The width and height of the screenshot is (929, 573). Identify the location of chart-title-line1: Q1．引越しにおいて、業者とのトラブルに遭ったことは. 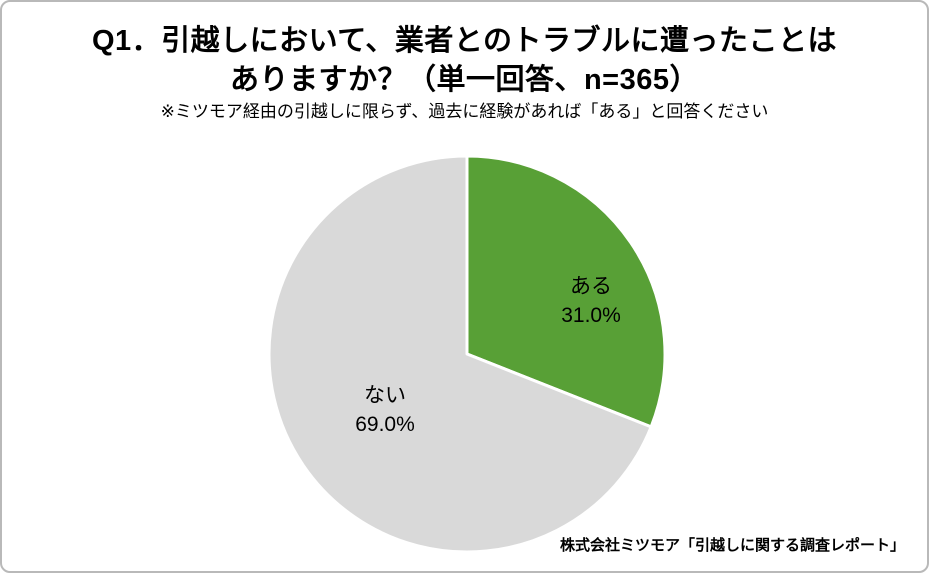
(464, 41).